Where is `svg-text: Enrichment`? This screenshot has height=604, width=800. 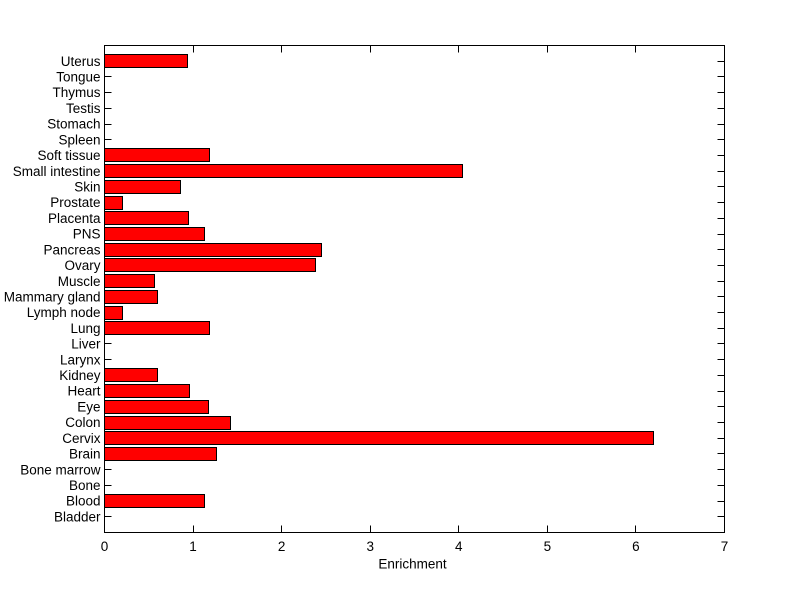
svg-text: Enrichment is located at coordinates (412, 564).